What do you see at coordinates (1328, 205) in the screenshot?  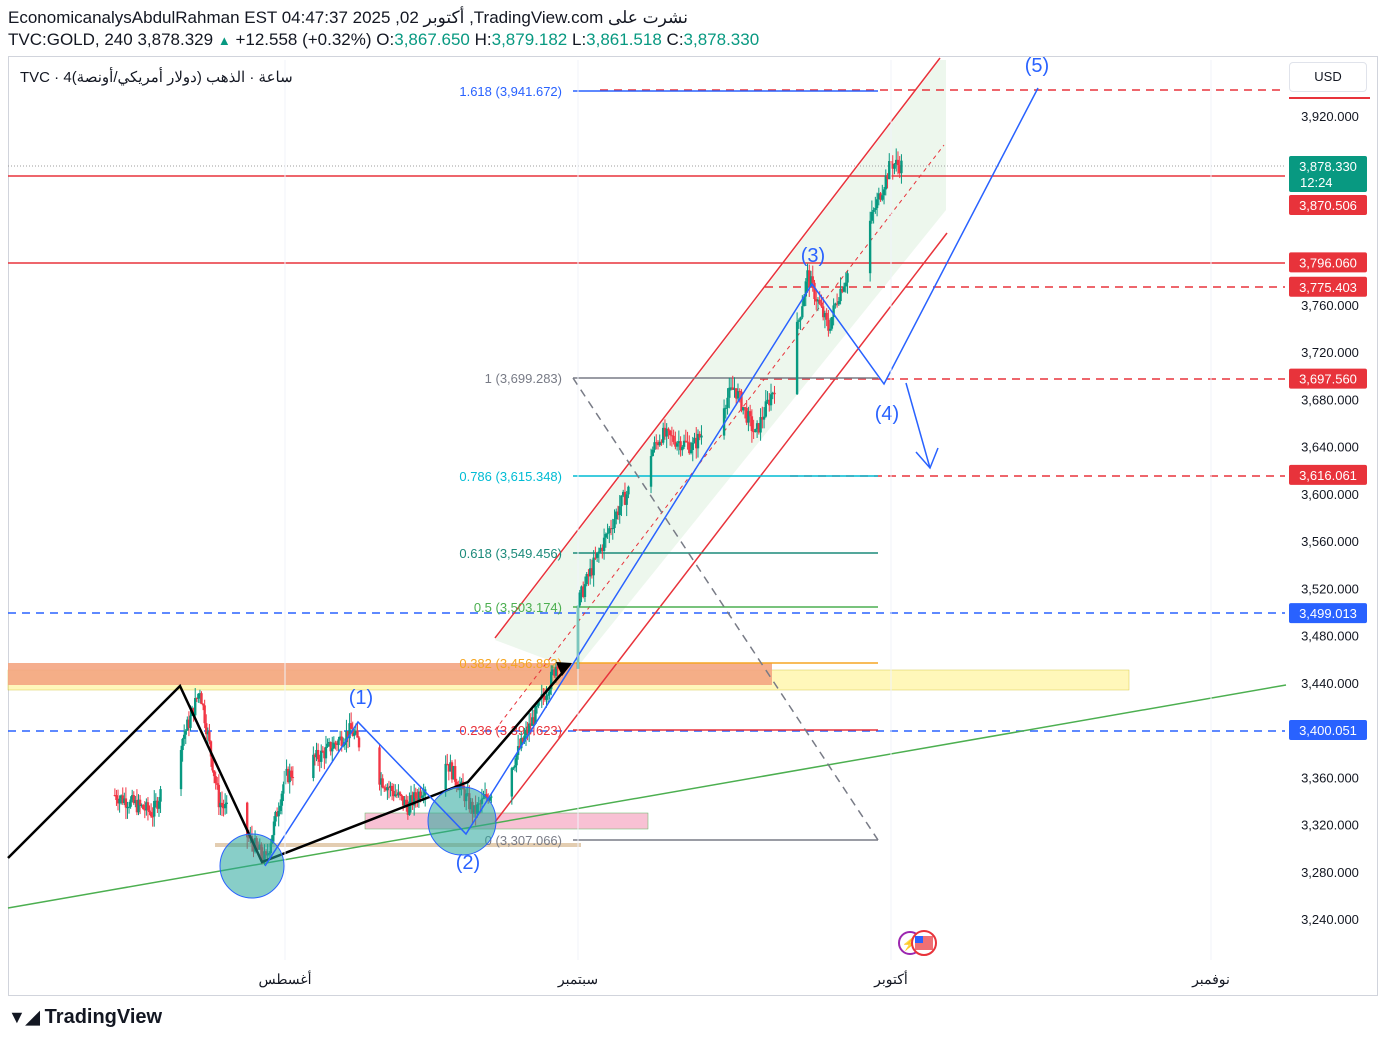 I see `price-badge-label: 3,870.506` at bounding box center [1328, 205].